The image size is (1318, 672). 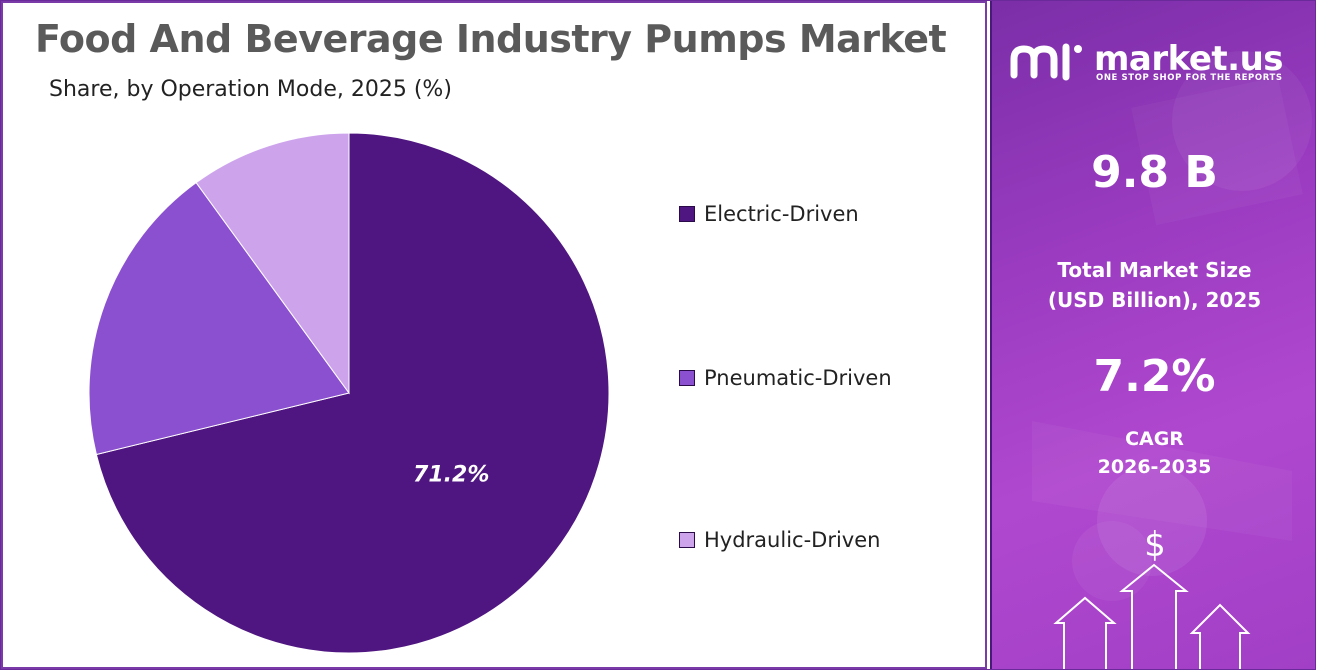 What do you see at coordinates (1154, 172) in the screenshot?
I see `market-size-value: 9.8 B` at bounding box center [1154, 172].